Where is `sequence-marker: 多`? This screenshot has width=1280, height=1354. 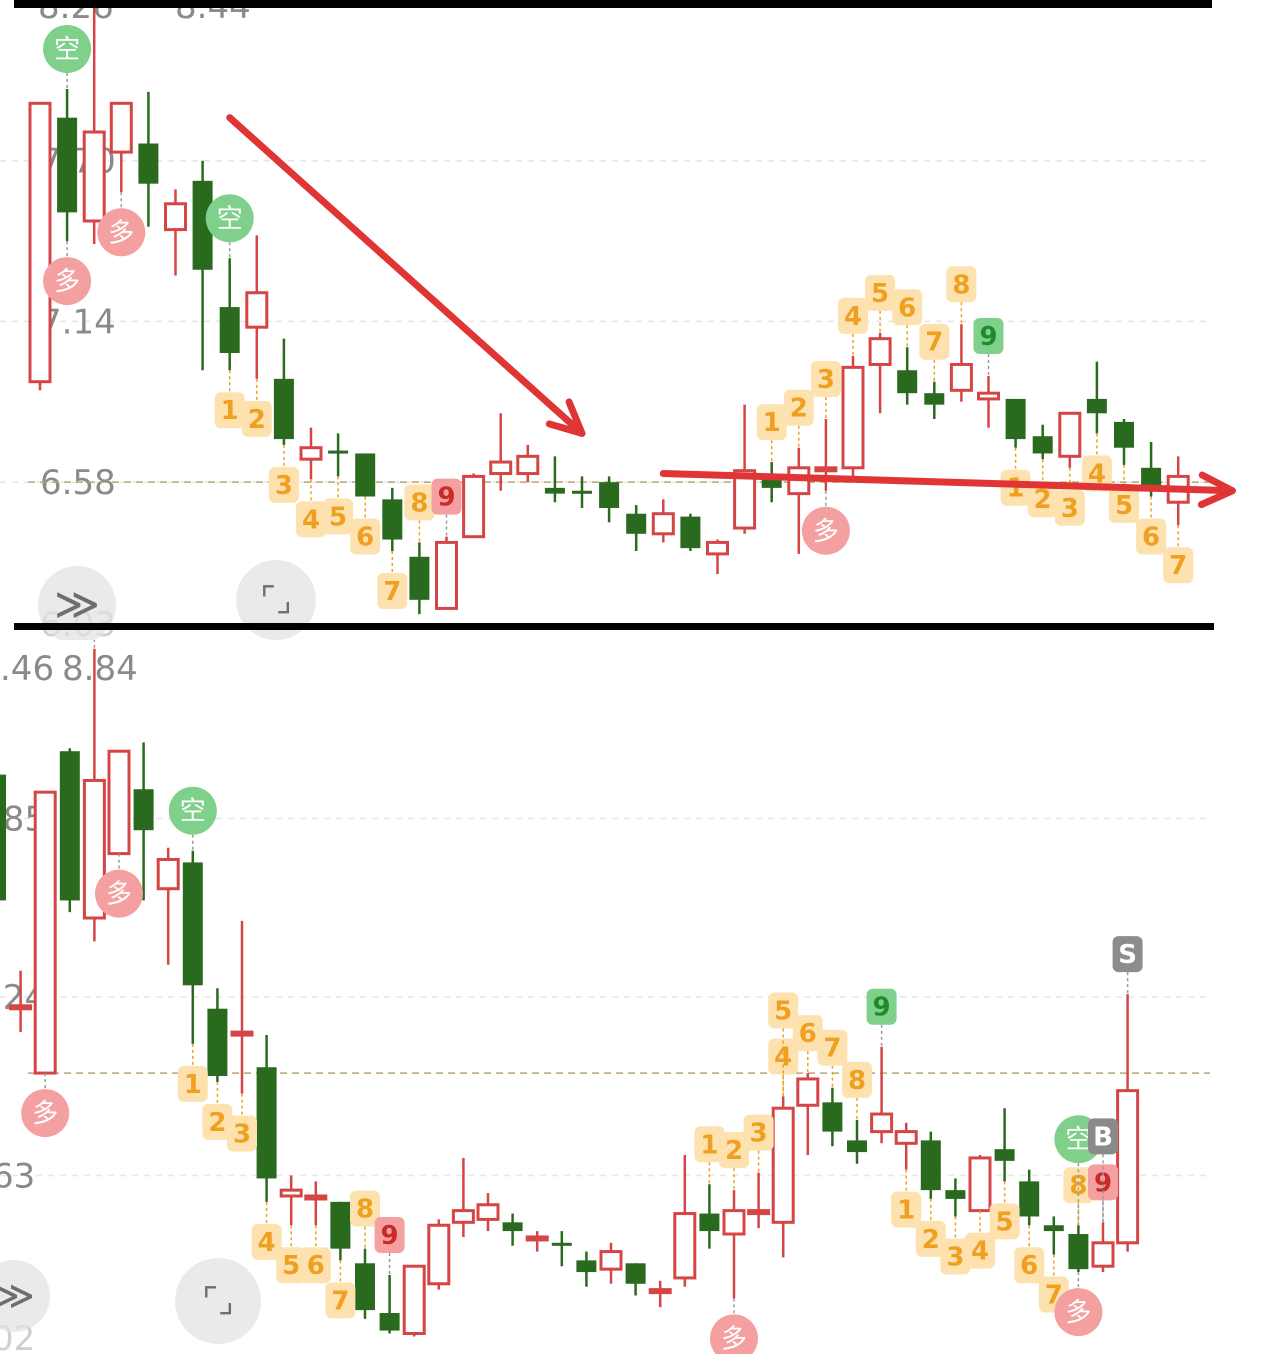
sequence-marker: 多 is located at coordinates (1078, 1304).